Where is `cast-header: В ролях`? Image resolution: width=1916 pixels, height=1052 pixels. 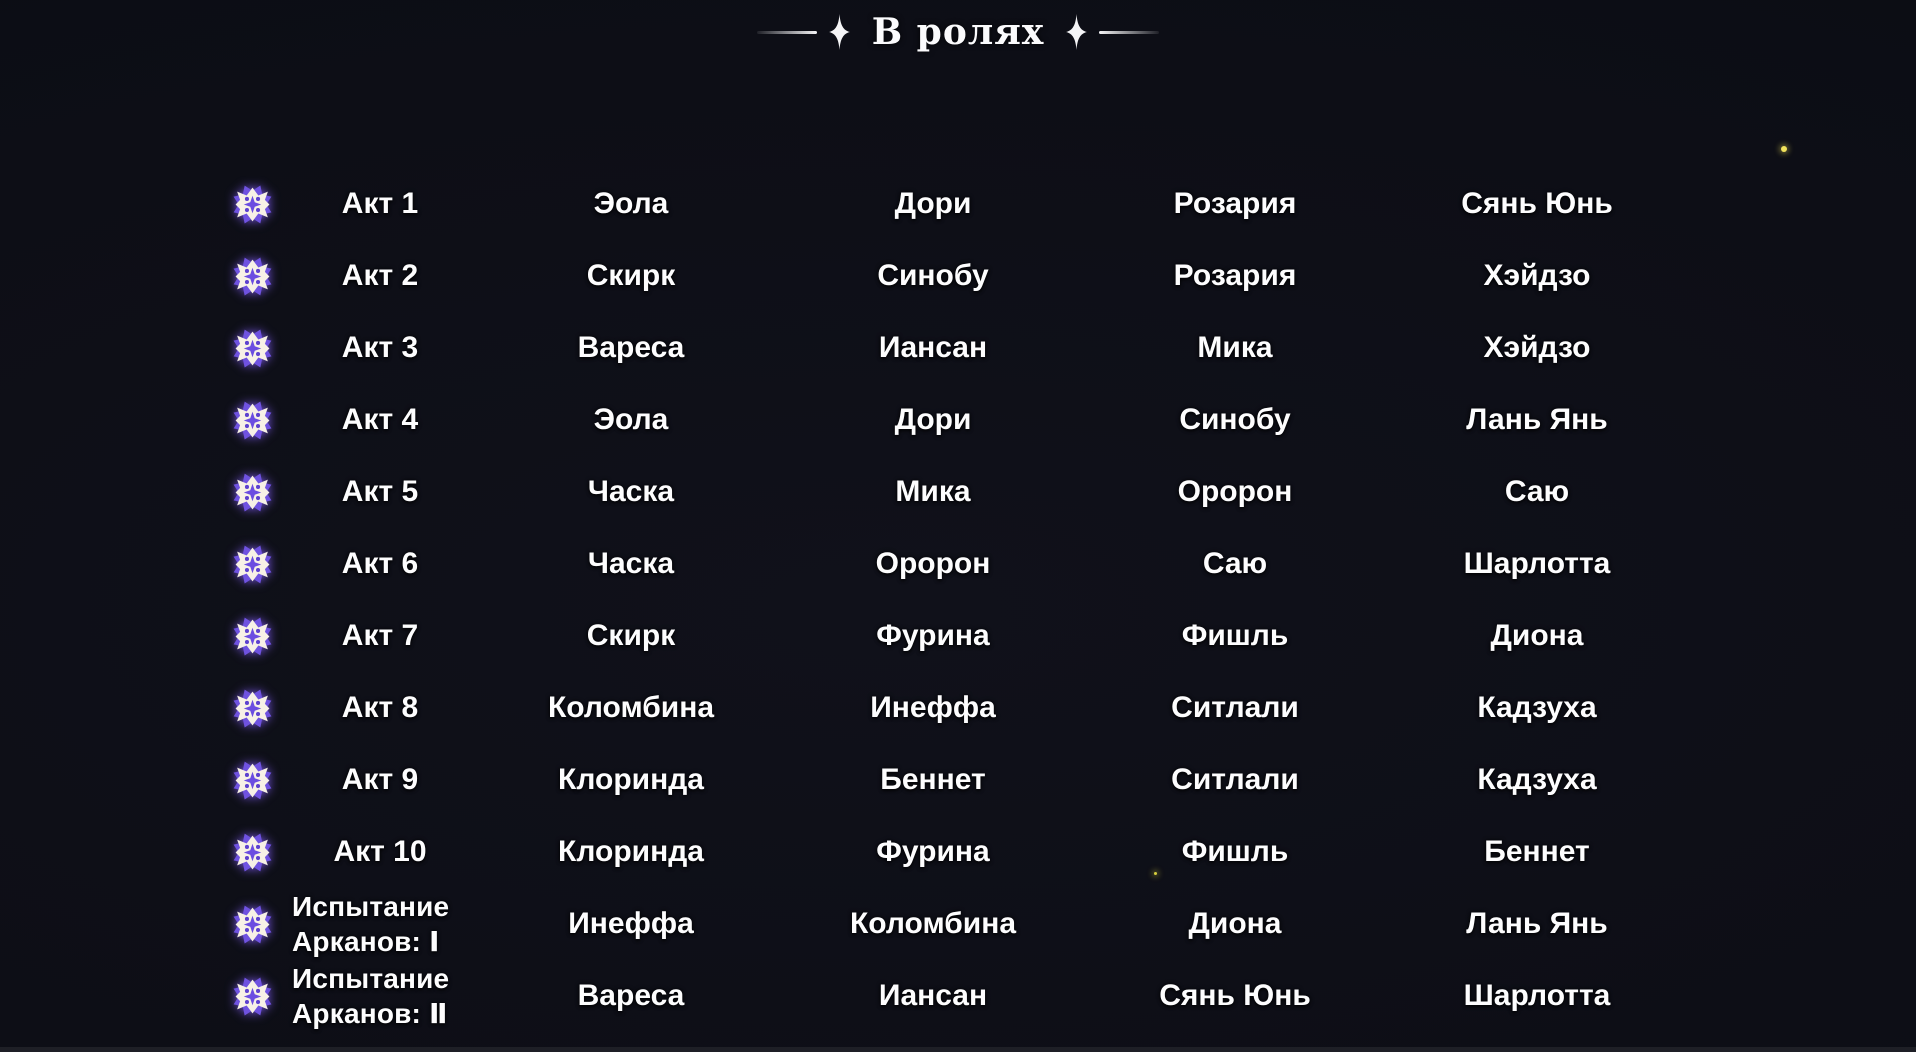
cast-header: В ролях is located at coordinates (958, 32).